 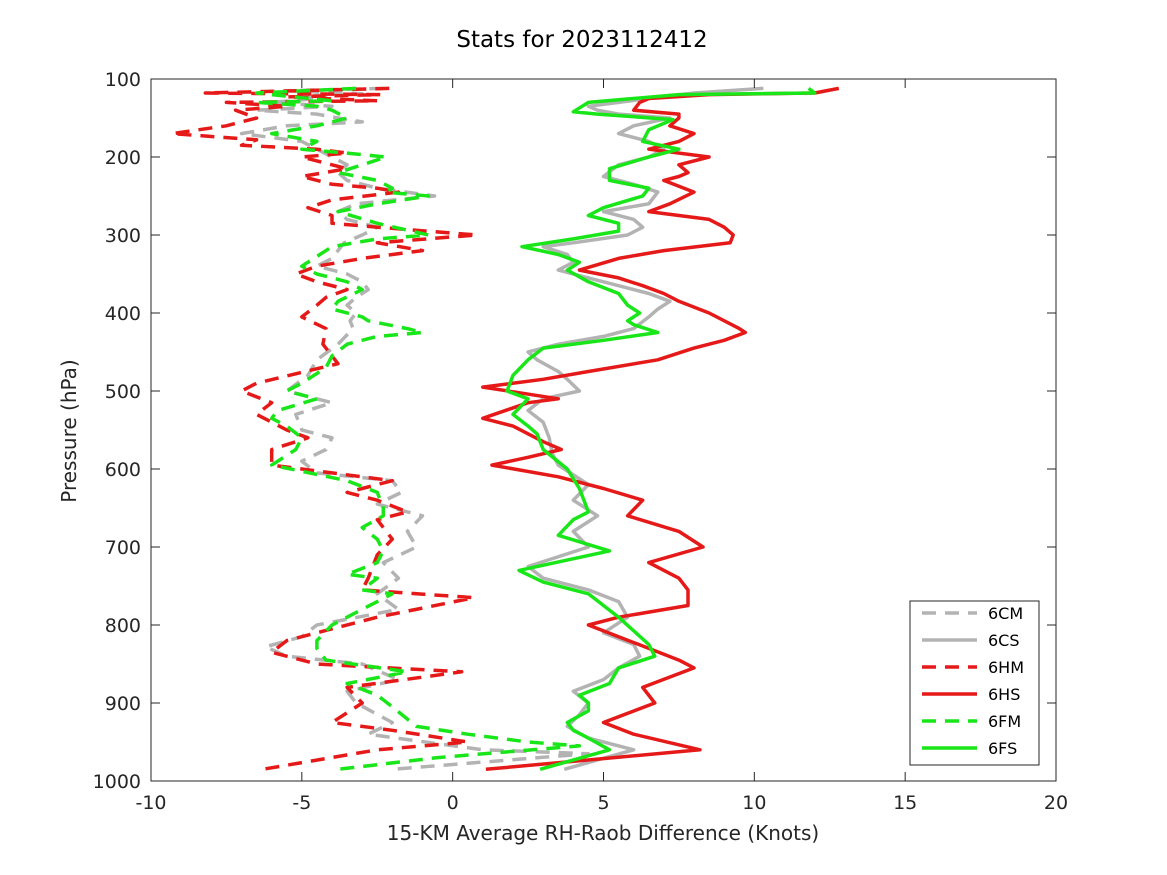 I want to click on x-tick-label: 15, so click(x=905, y=803).